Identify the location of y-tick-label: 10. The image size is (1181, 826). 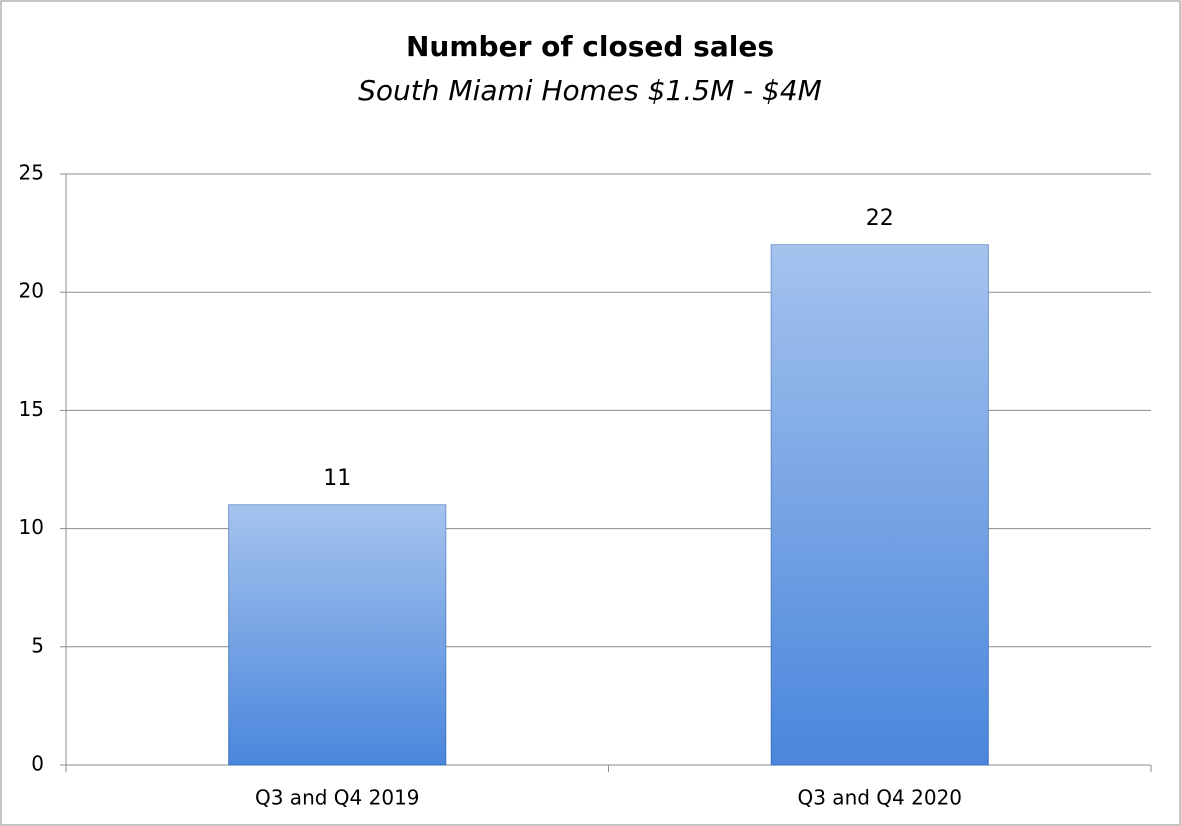
(31, 527).